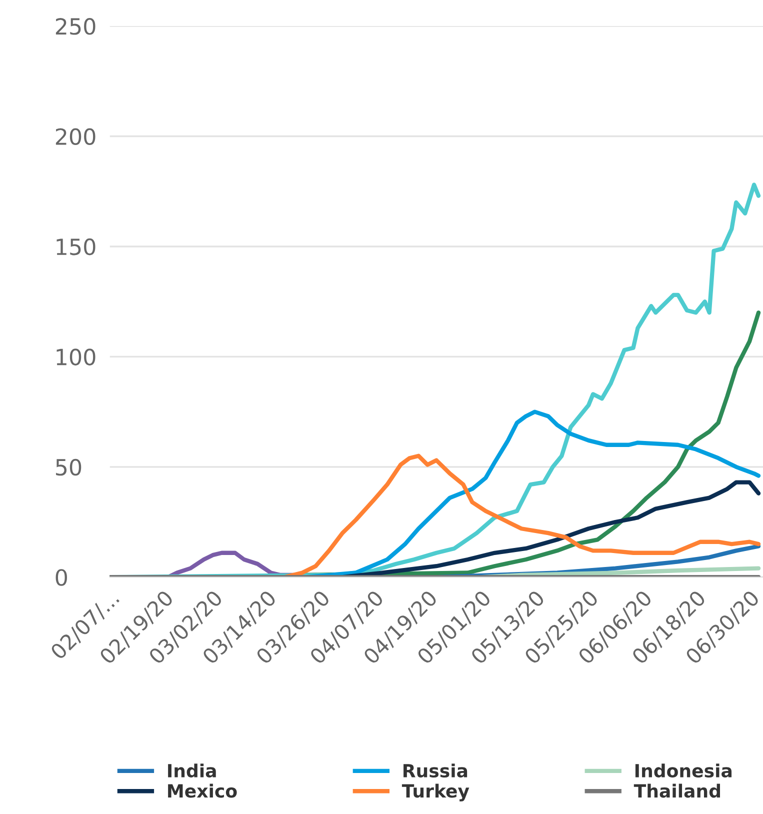 The height and width of the screenshot is (814, 763). Describe the element at coordinates (202, 791) in the screenshot. I see `legend-label: Mexico` at that location.